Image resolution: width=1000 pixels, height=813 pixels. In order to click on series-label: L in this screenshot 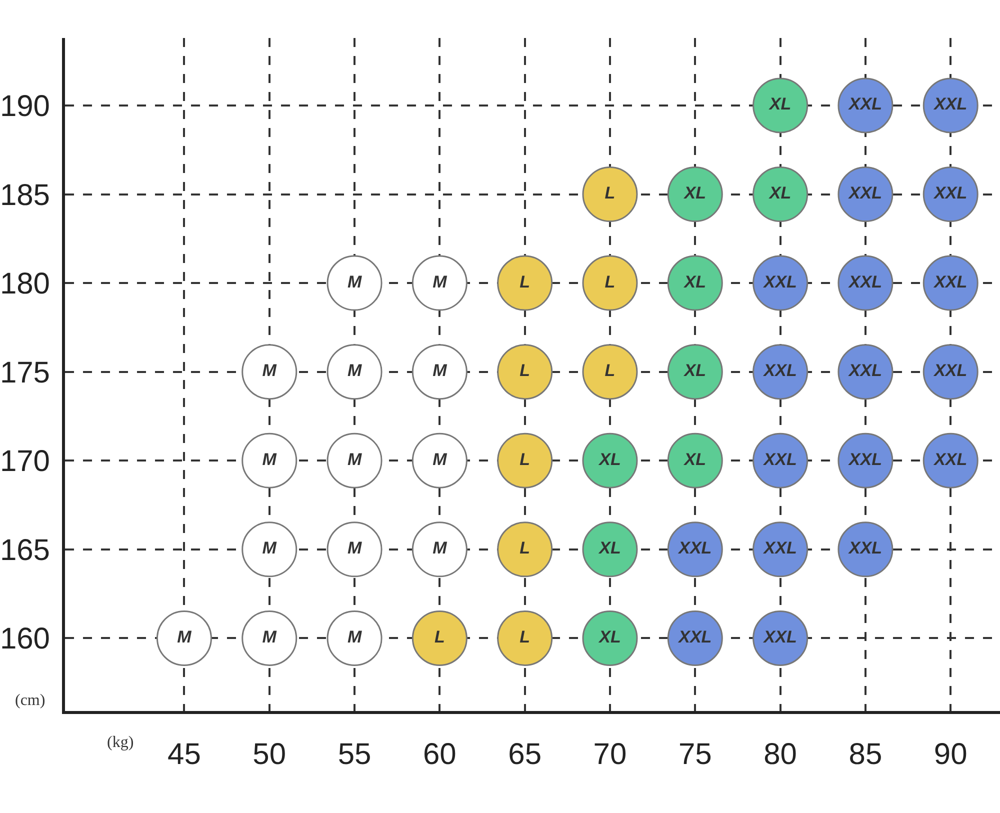, I will do `click(525, 370)`.